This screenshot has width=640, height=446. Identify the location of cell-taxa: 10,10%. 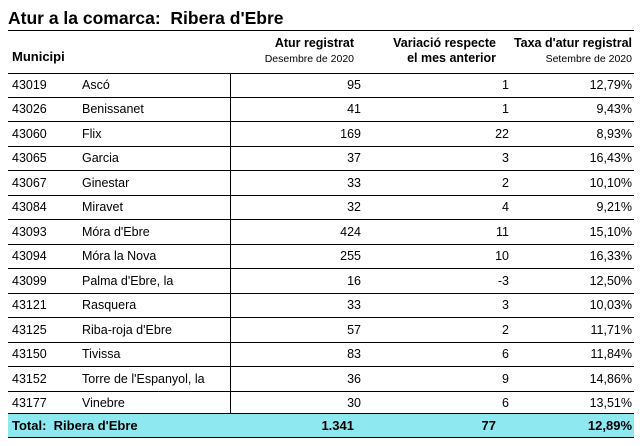
(575, 183).